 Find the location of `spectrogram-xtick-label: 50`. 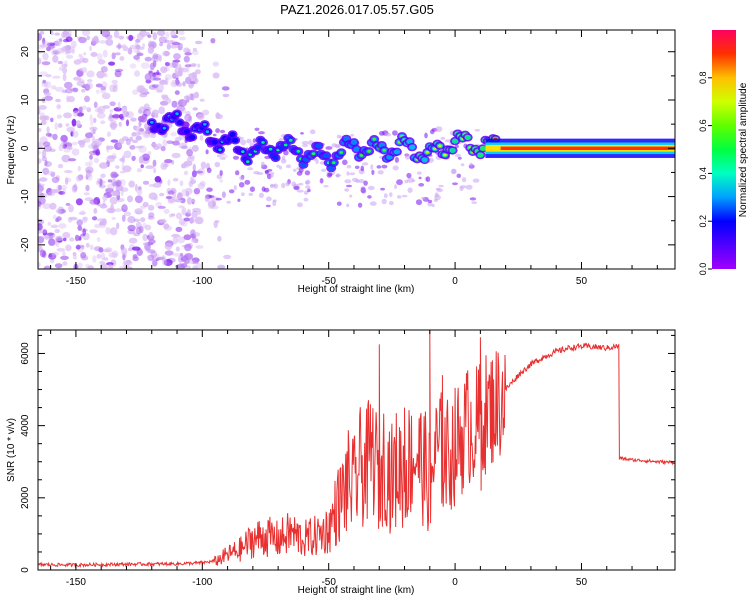

spectrogram-xtick-label: 50 is located at coordinates (582, 281).